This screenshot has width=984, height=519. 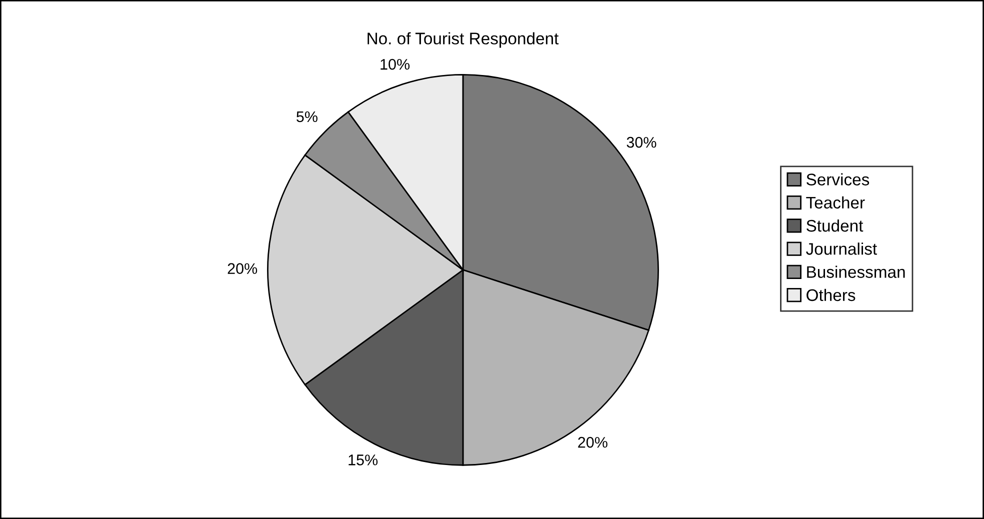 I want to click on legend-label: Services, so click(x=838, y=179).